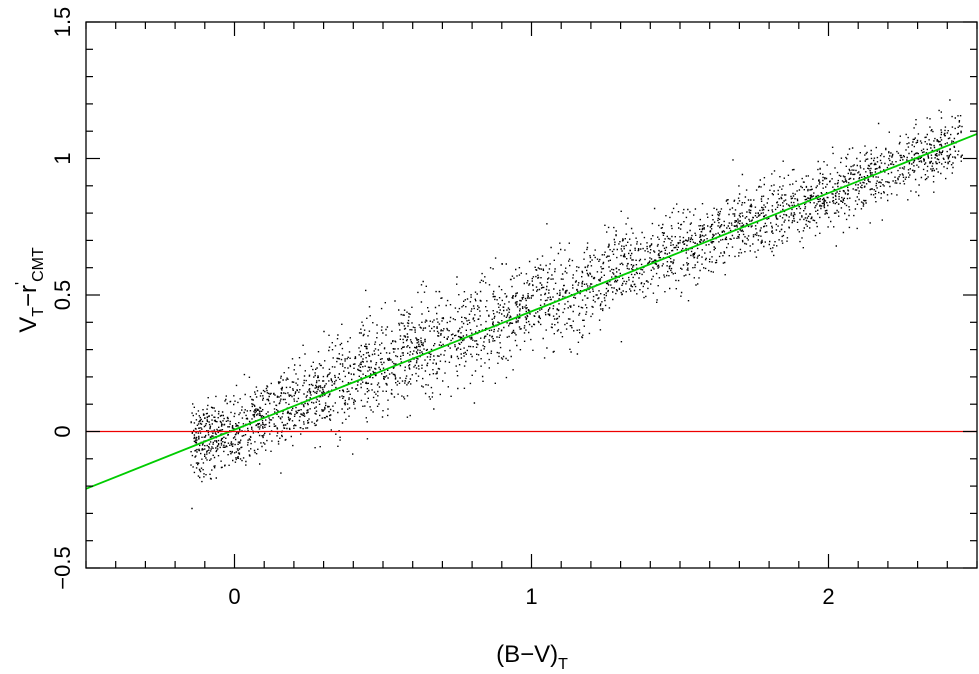 The image size is (979, 674). What do you see at coordinates (62, 22) in the screenshot?
I see `y-tick-label: 1.5` at bounding box center [62, 22].